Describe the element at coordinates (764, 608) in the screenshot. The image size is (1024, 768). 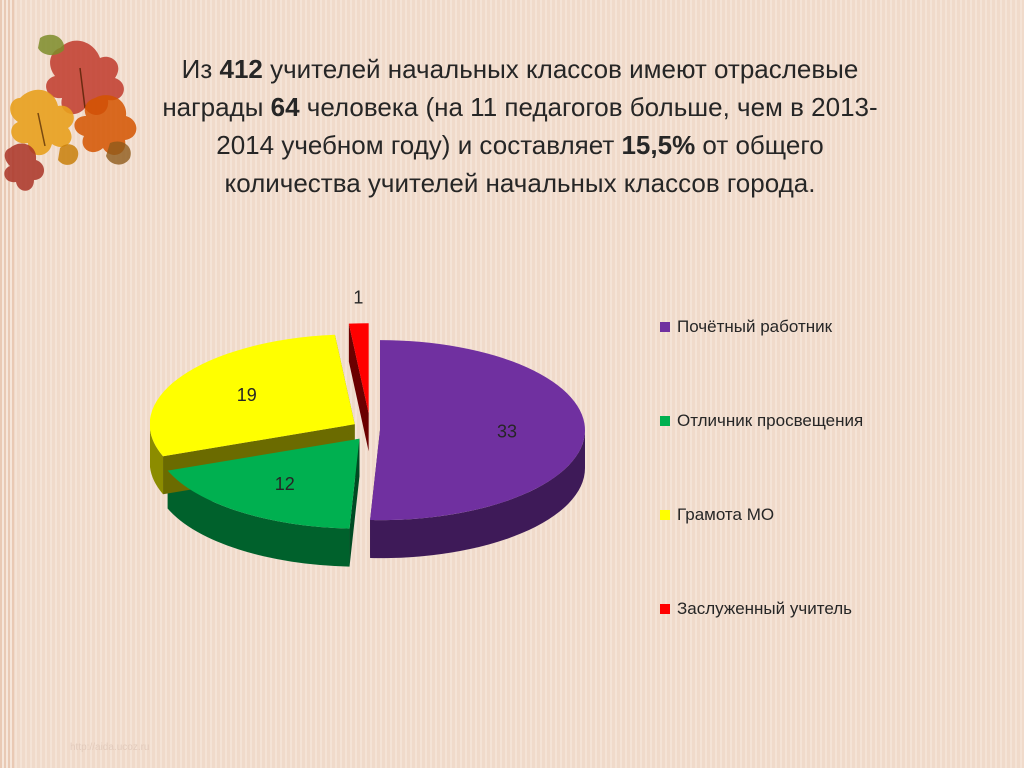
I see `legend-label-3: Заслуженный учитель` at that location.